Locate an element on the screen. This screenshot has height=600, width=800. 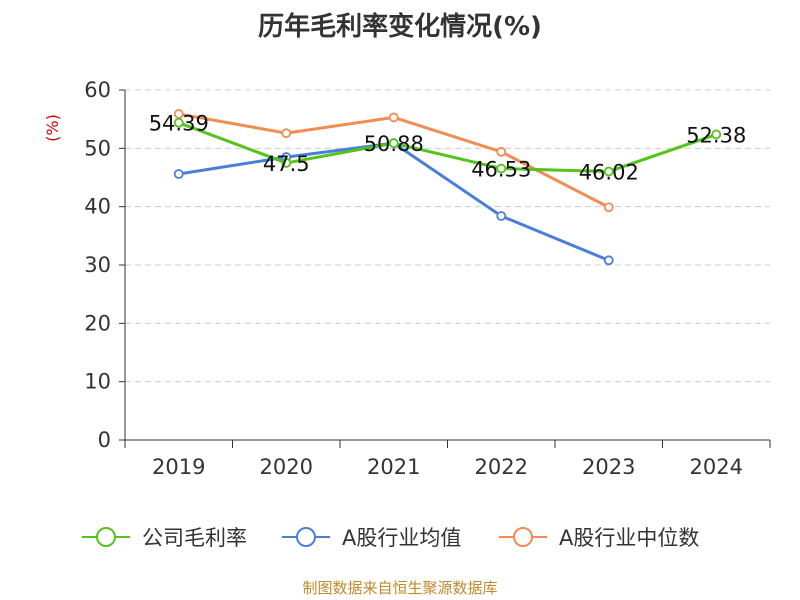
data-label: 47.5 is located at coordinates (286, 164).